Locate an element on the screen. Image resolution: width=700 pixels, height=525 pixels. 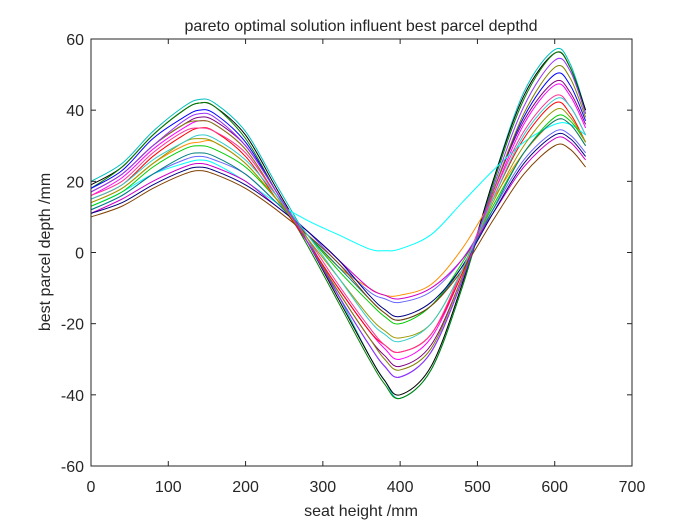
y-axis-label: best parcel depth /mm is located at coordinates (45, 252).